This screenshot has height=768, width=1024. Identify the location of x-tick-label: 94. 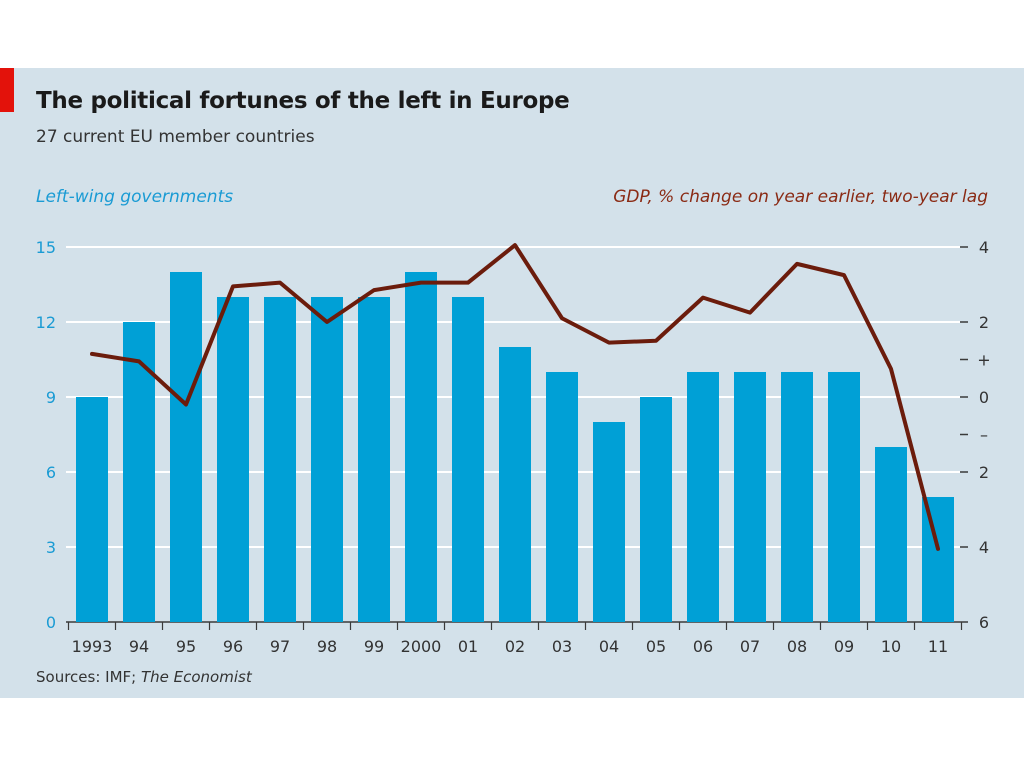
(139, 646).